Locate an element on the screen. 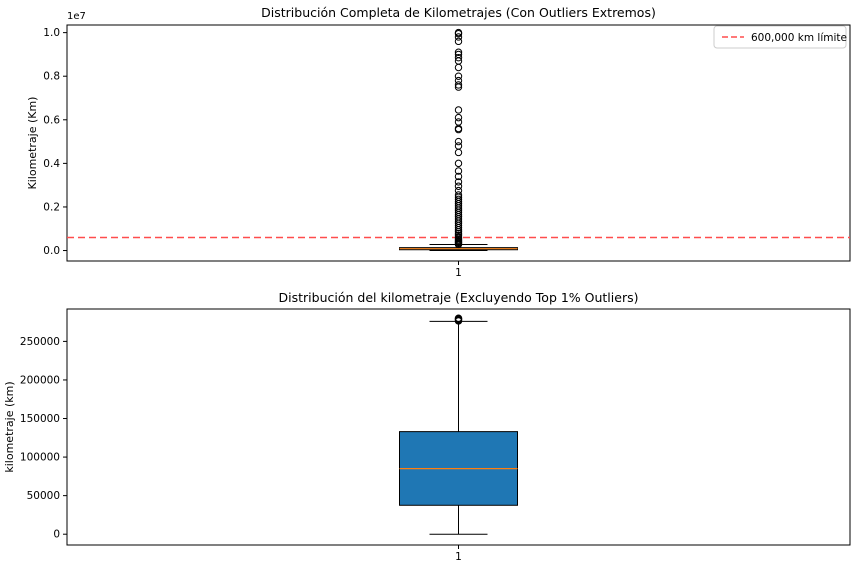 The height and width of the screenshot is (568, 856). y-tick-label: 50000 is located at coordinates (43, 496).